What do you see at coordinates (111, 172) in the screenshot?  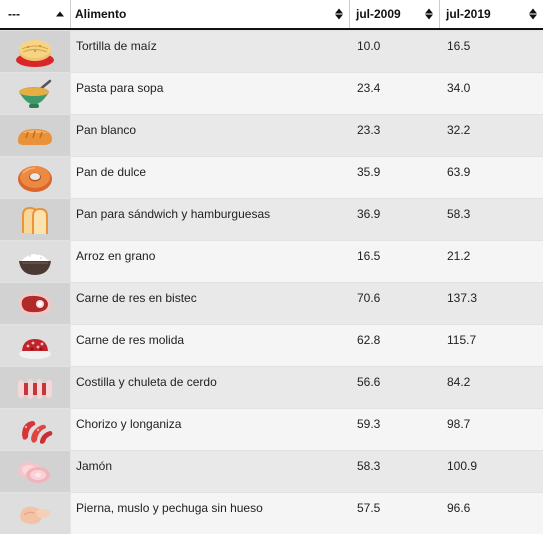 I see `food-name: Pan de dulce` at bounding box center [111, 172].